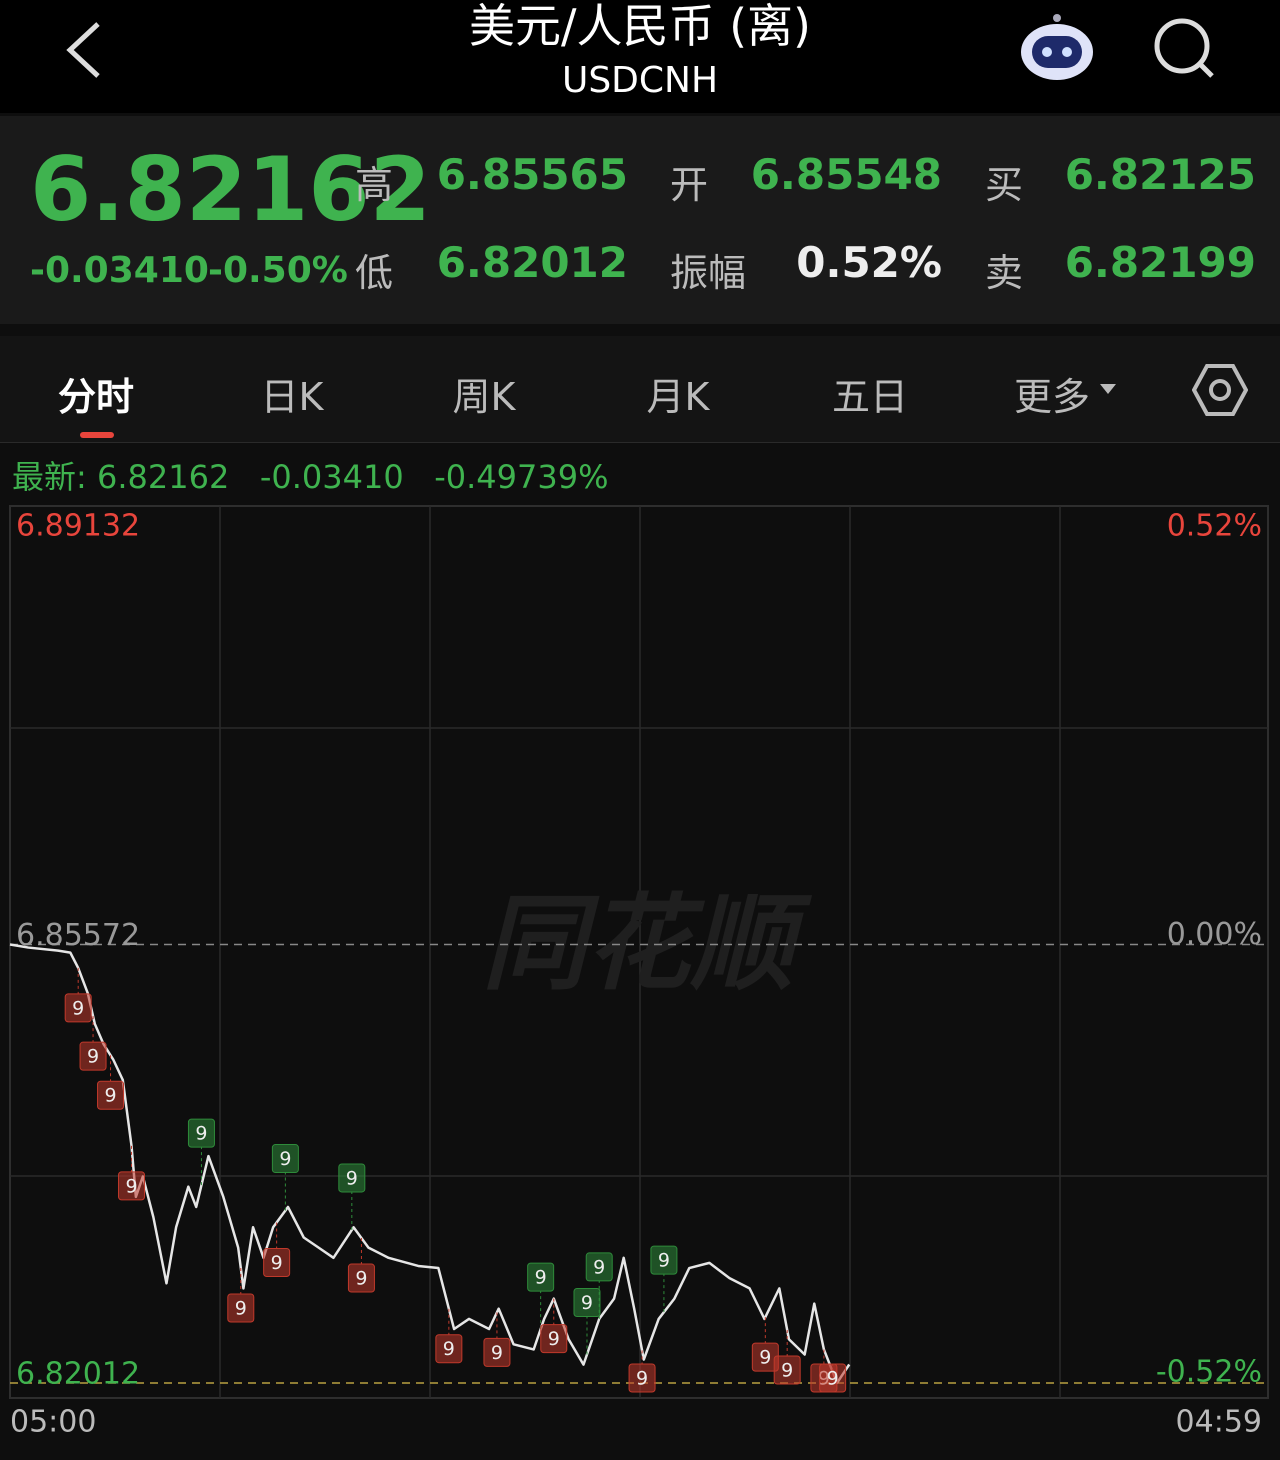  I want to click on tab: 更多, so click(1051, 397).